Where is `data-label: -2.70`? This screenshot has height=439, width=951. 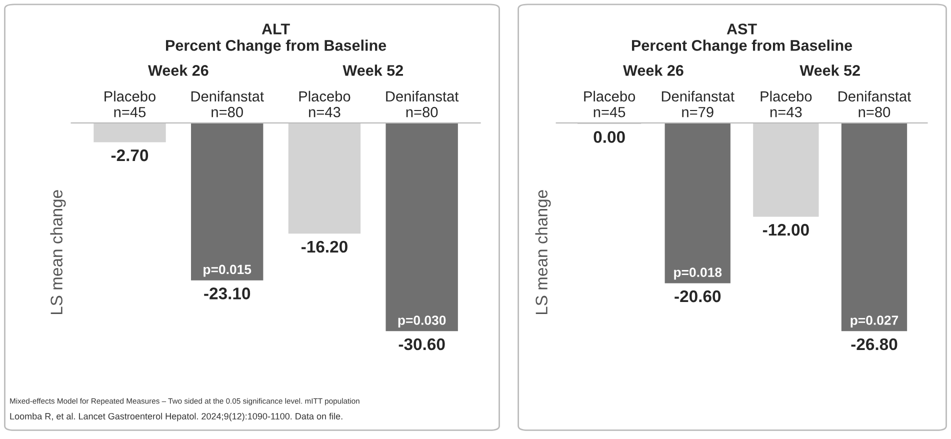 data-label: -2.70 is located at coordinates (129, 155).